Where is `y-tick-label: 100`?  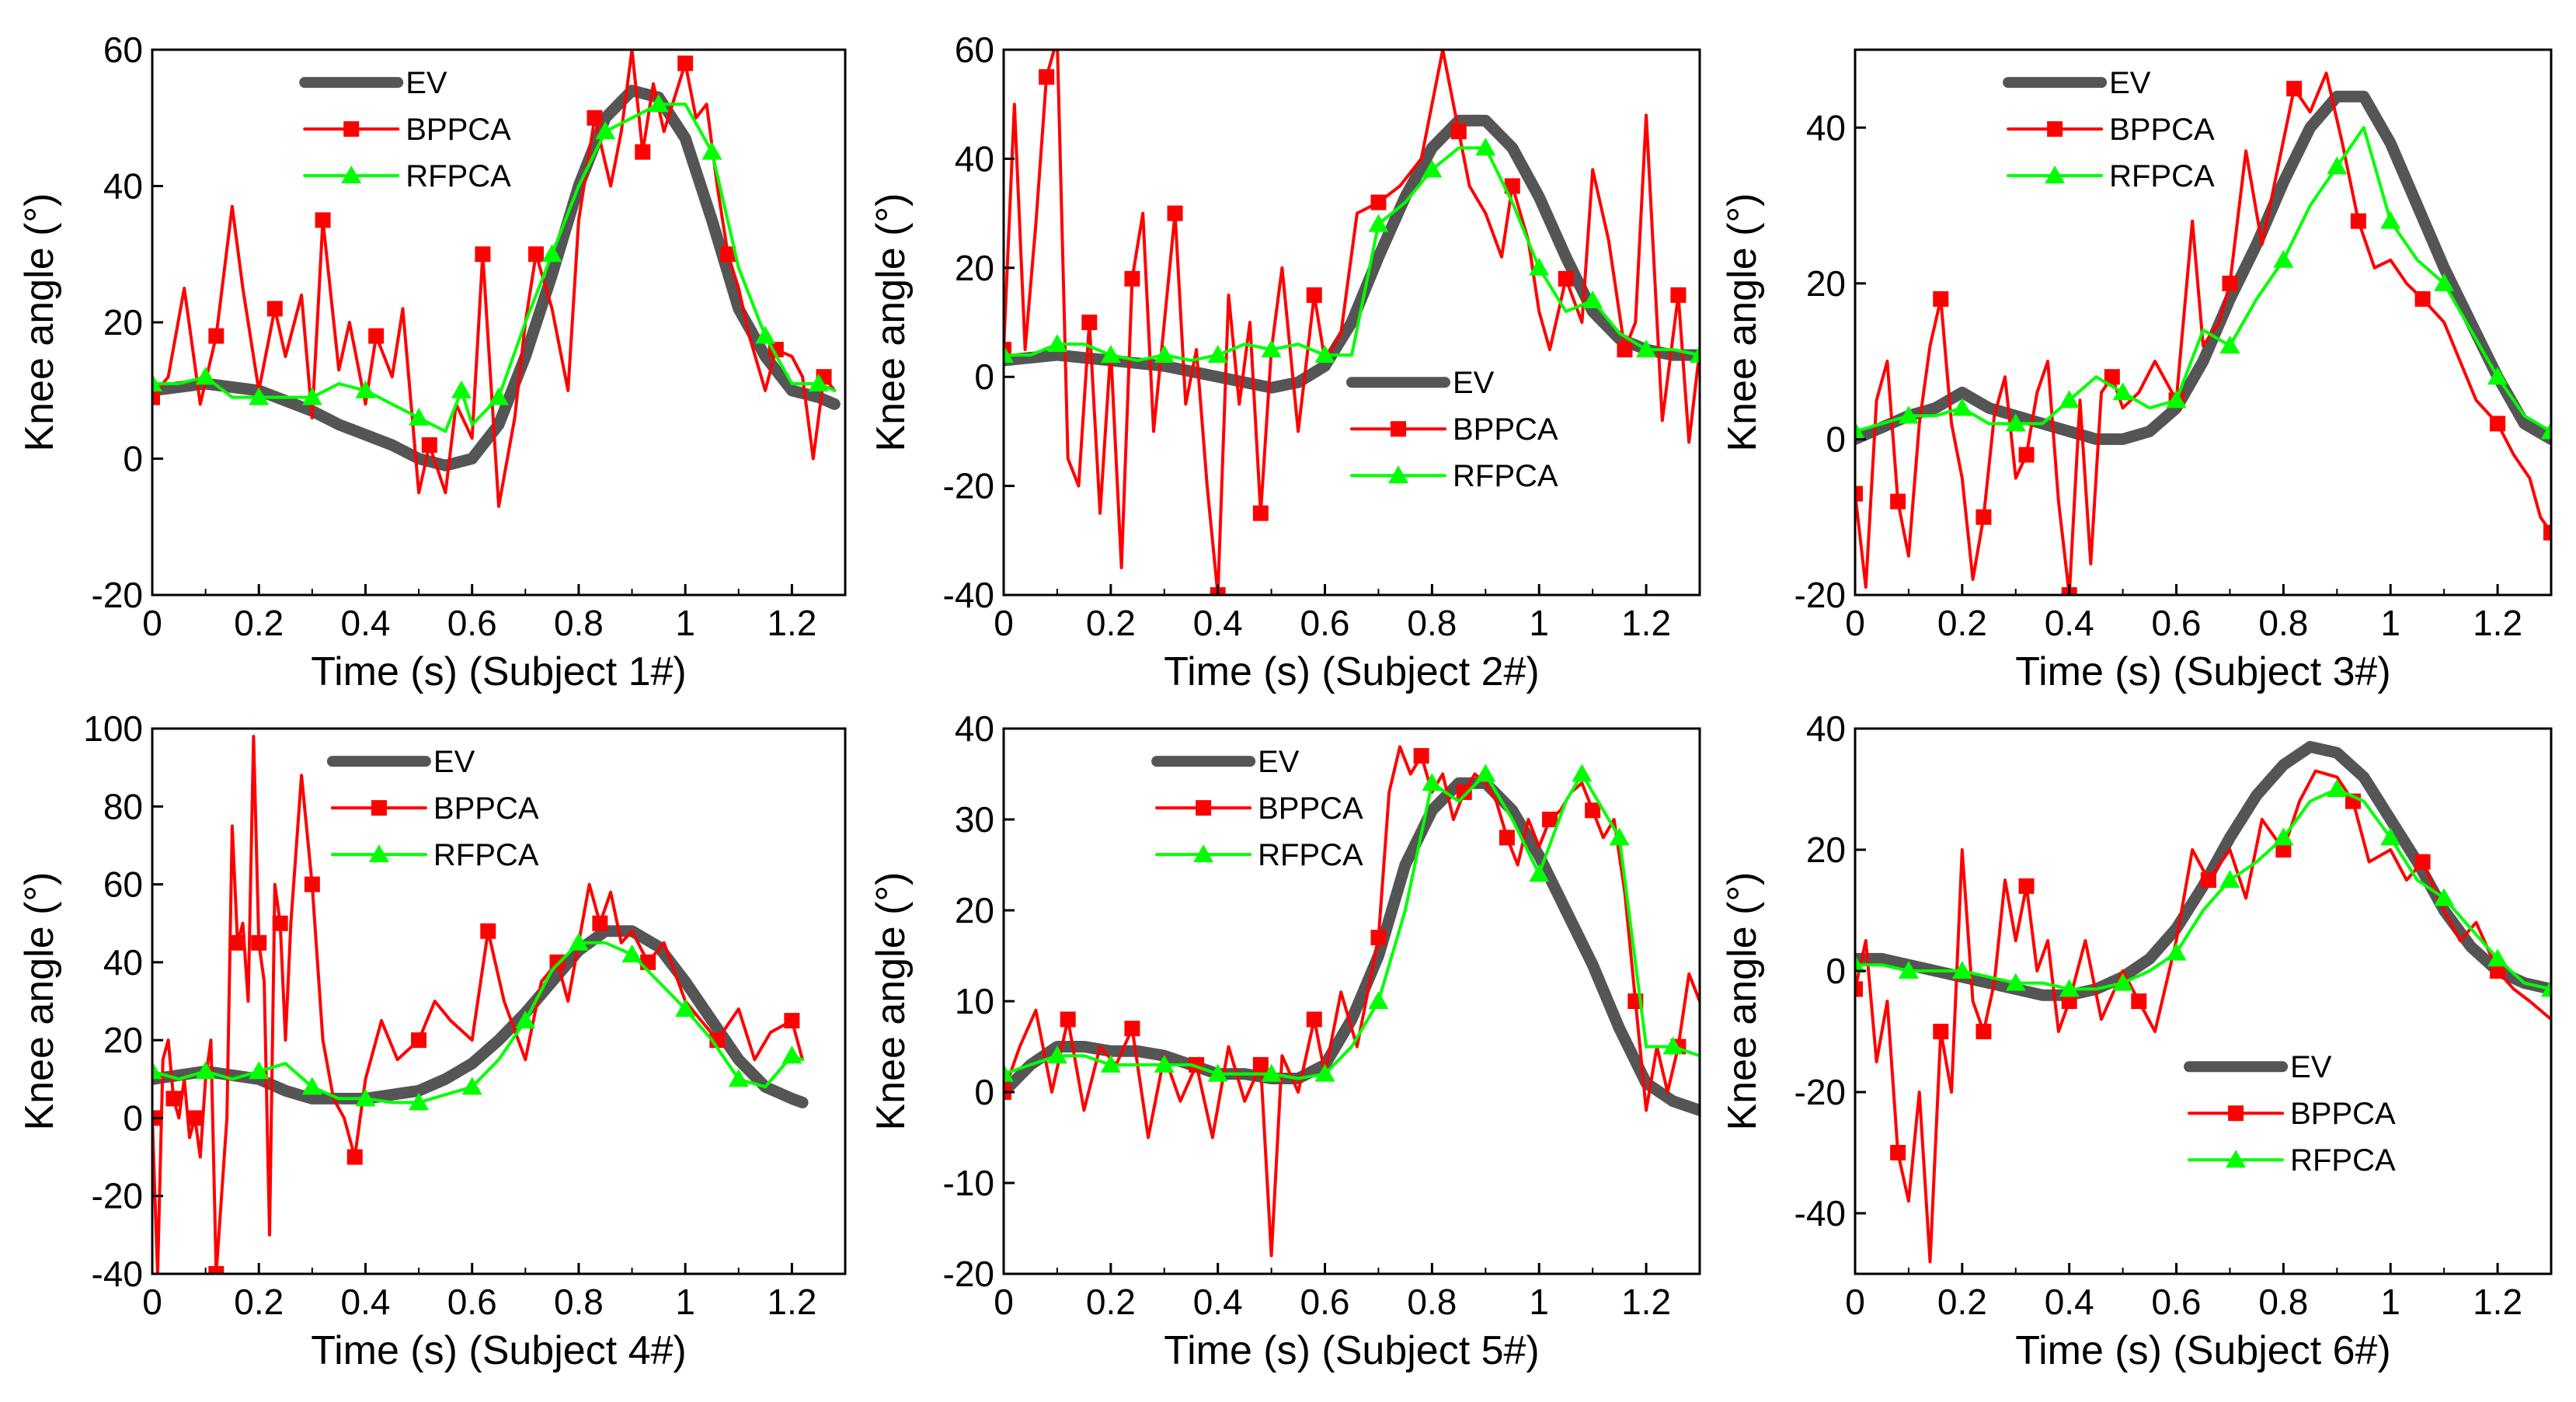 y-tick-label: 100 is located at coordinates (113, 728).